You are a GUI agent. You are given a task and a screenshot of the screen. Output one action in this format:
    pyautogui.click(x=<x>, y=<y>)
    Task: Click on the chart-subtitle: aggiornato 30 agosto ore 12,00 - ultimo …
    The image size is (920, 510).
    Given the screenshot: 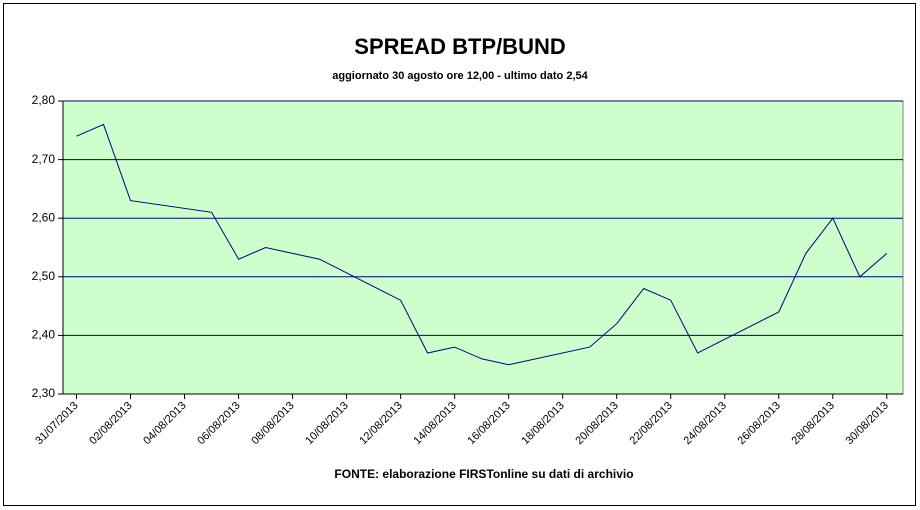 What is the action you would take?
    pyautogui.click(x=460, y=76)
    